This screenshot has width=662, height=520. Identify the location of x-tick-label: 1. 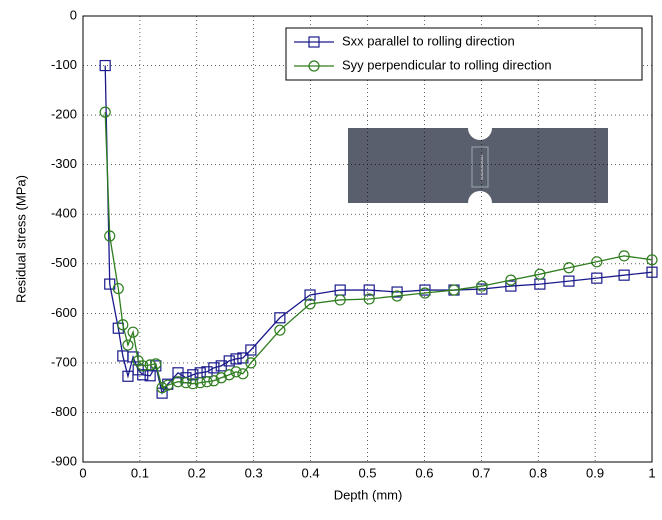
(651, 472).